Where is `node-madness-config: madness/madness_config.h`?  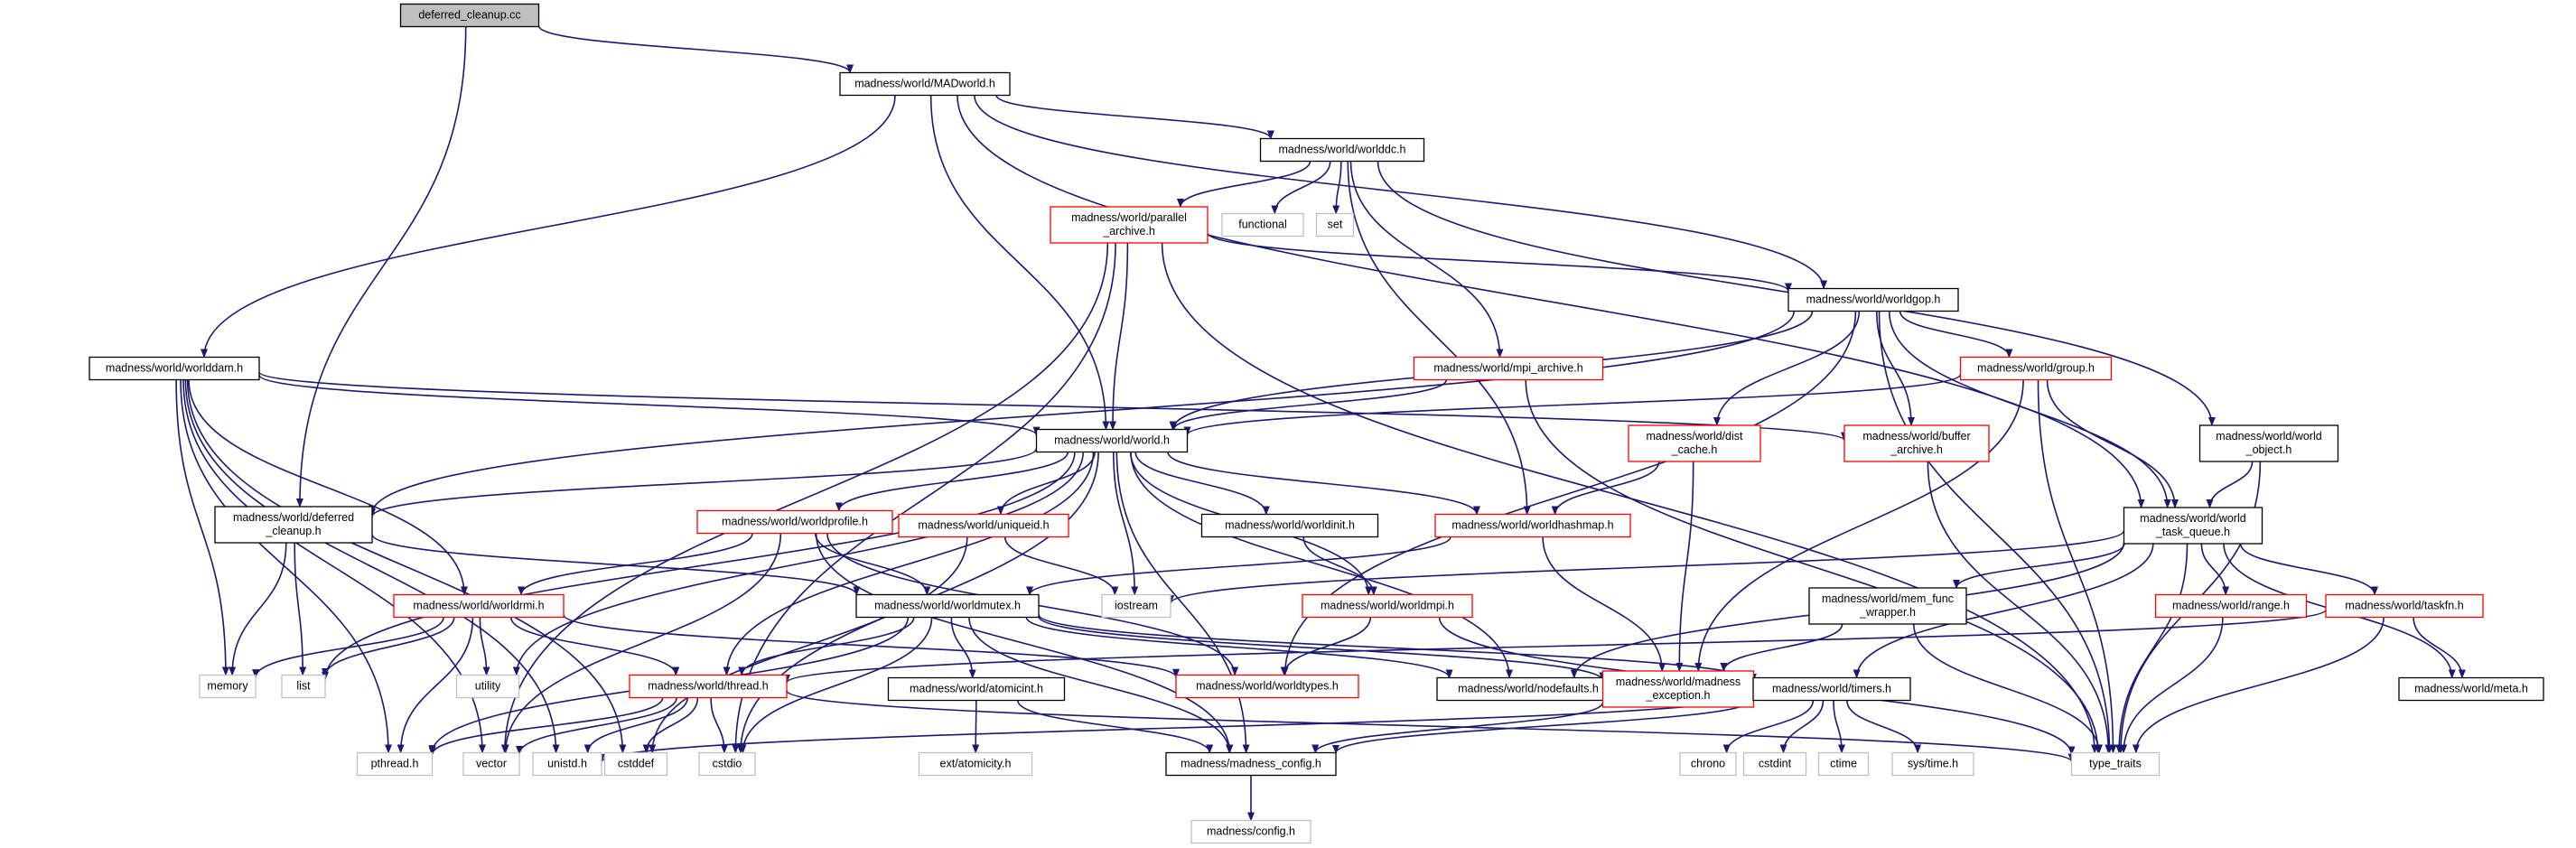 node-madness-config: madness/madness_config.h is located at coordinates (1251, 764).